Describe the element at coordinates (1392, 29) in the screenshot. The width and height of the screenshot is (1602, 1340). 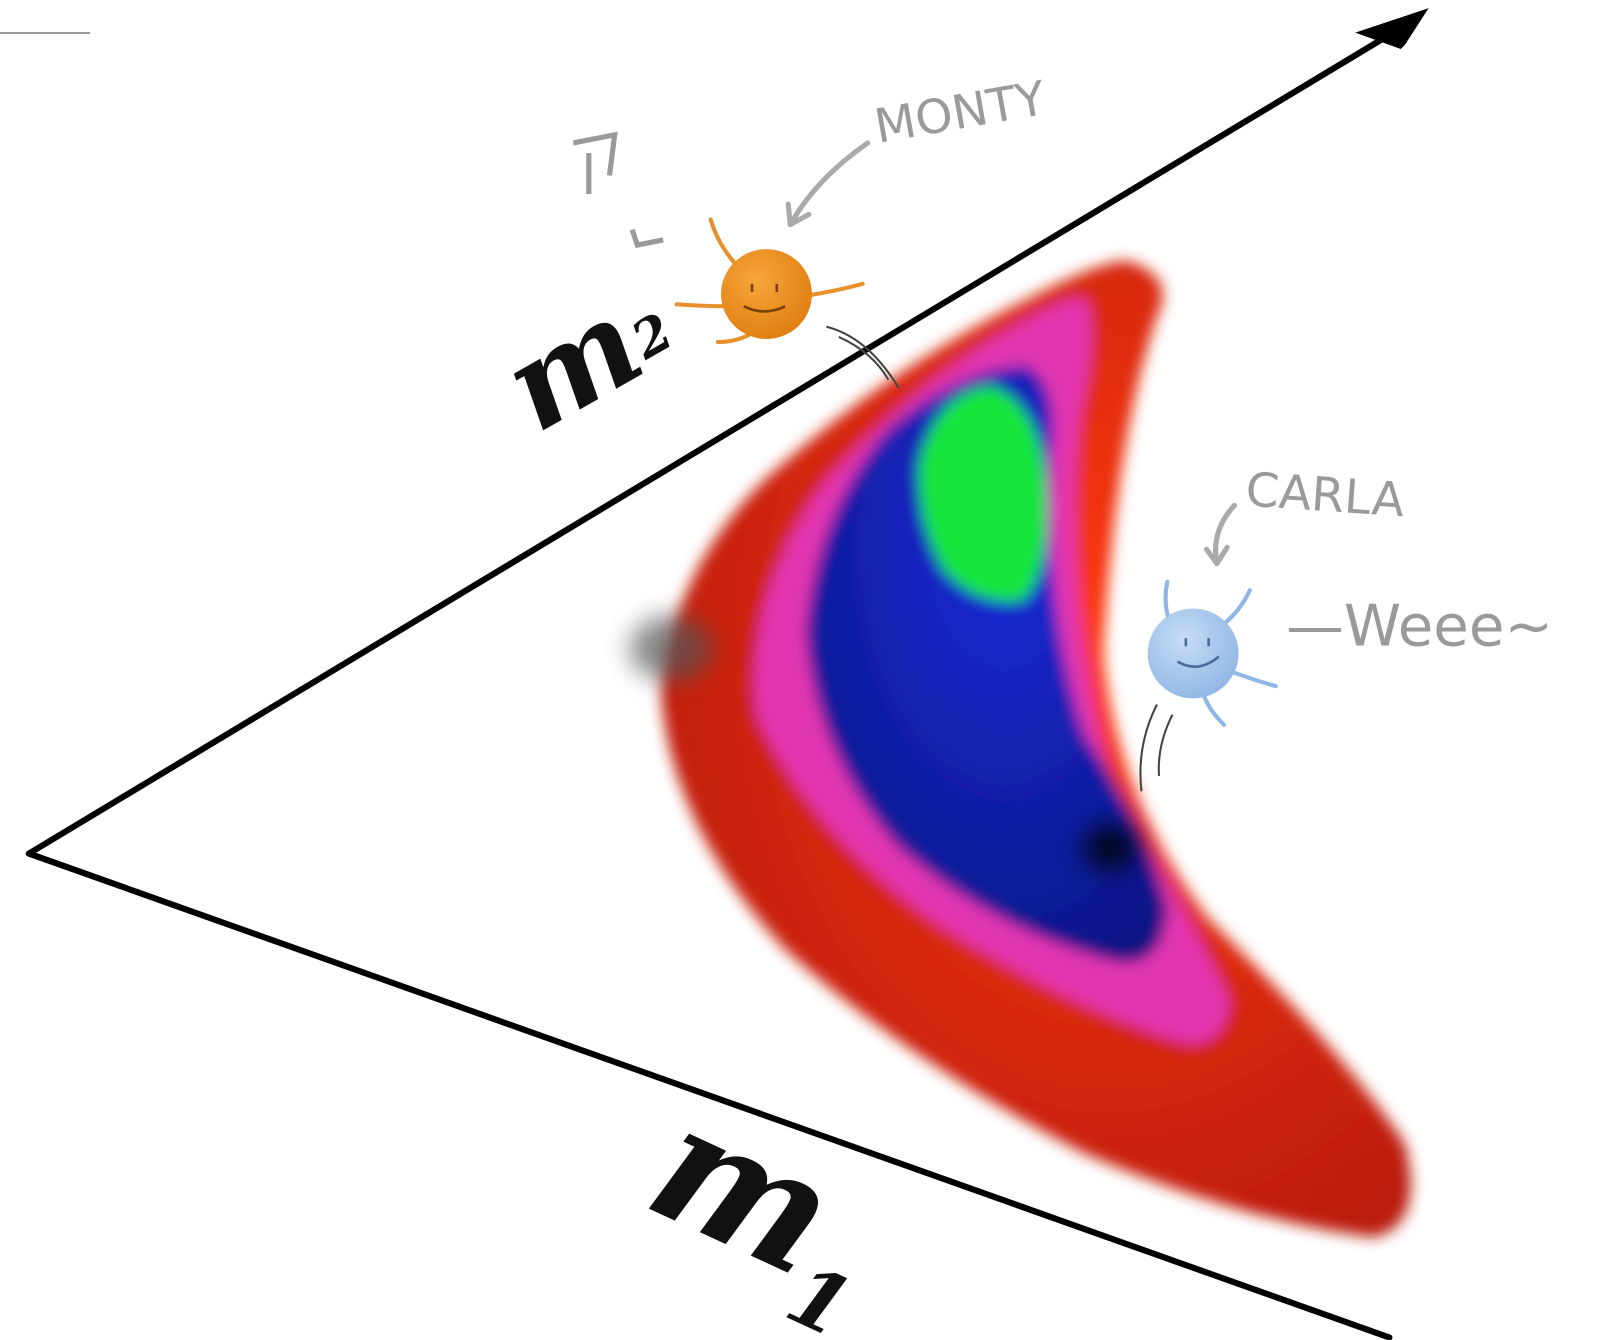
I see `arrowhead` at that location.